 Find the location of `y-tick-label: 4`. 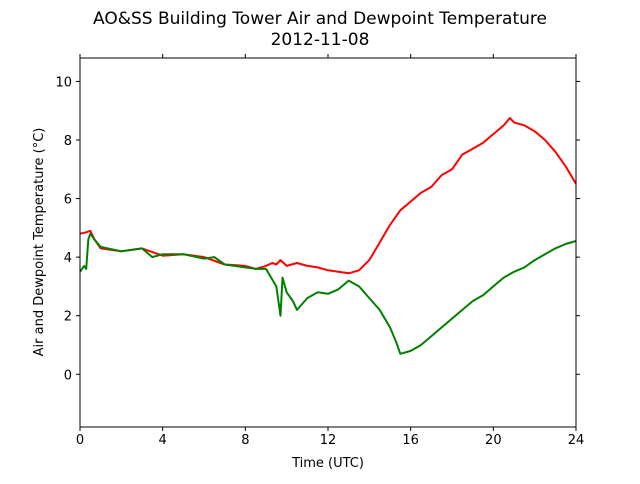

y-tick-label: 4 is located at coordinates (68, 258).